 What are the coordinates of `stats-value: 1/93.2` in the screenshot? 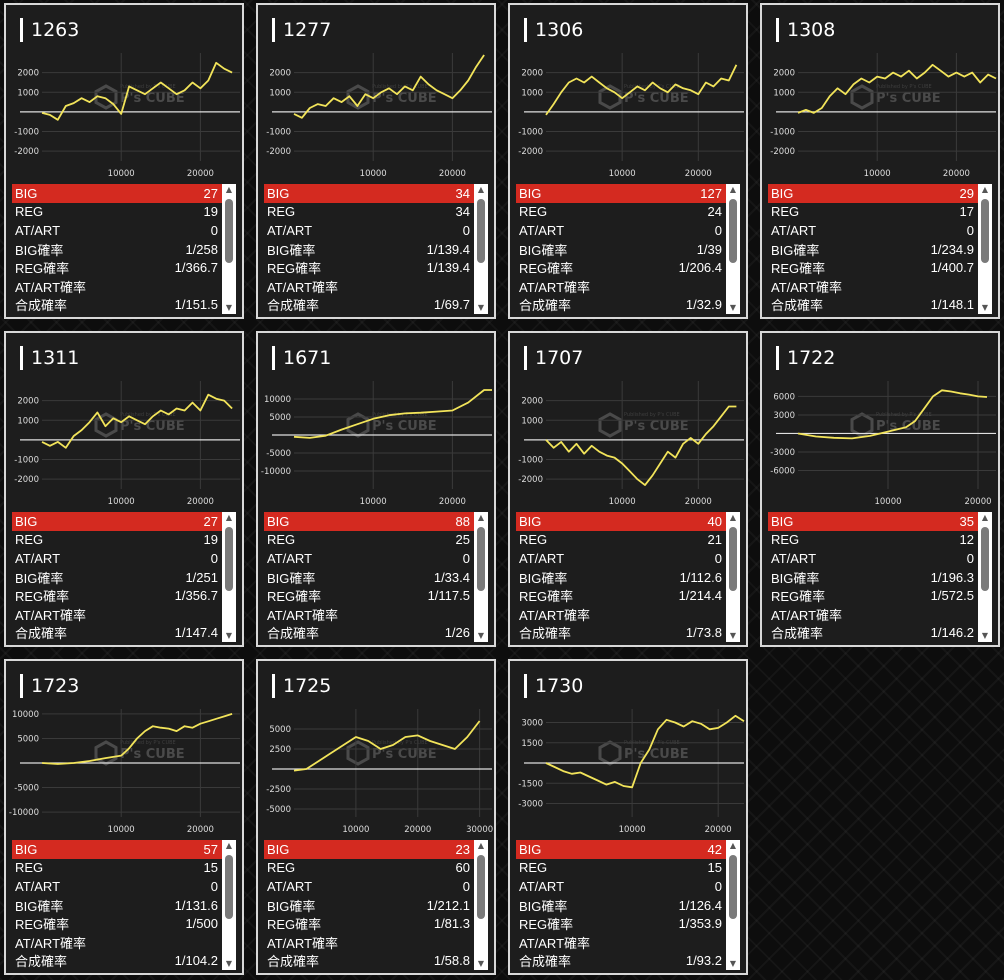 It's located at (703, 961).